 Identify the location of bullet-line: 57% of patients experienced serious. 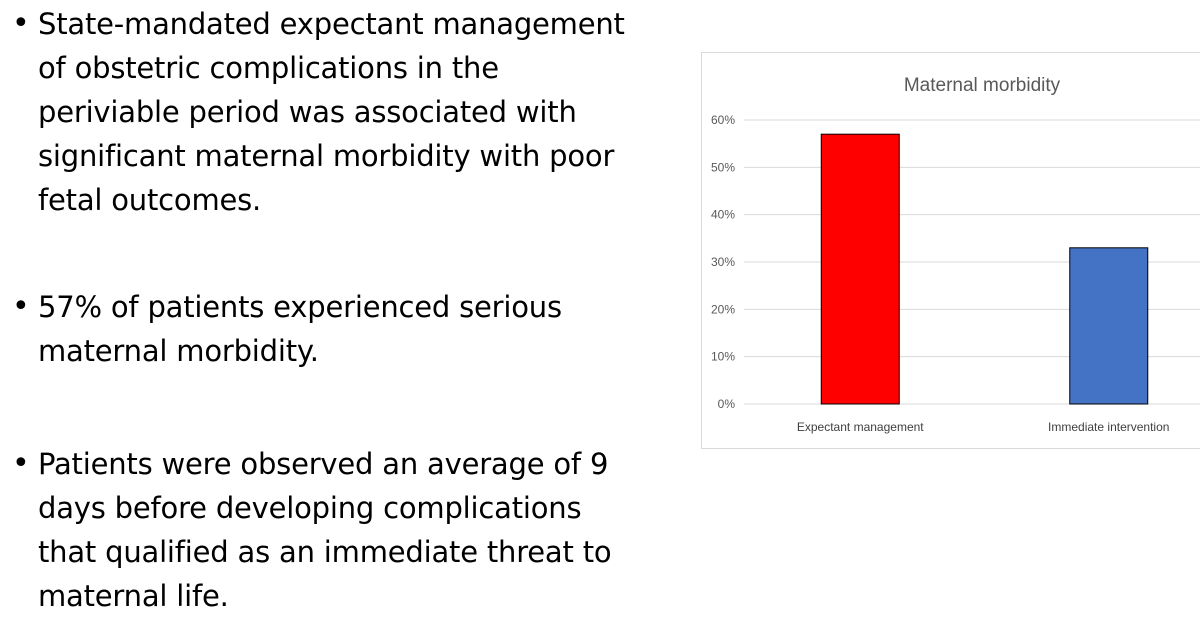
(300, 307).